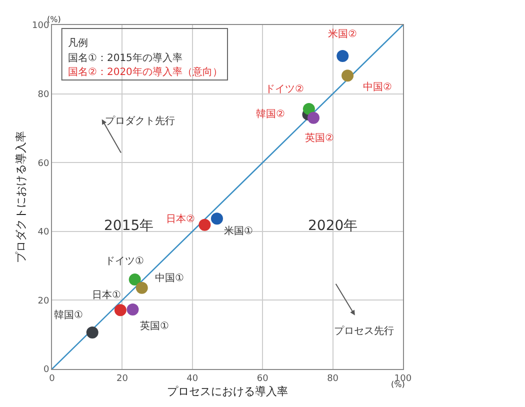 The image size is (525, 407). I want to click on data-label: 韓国②, so click(270, 114).